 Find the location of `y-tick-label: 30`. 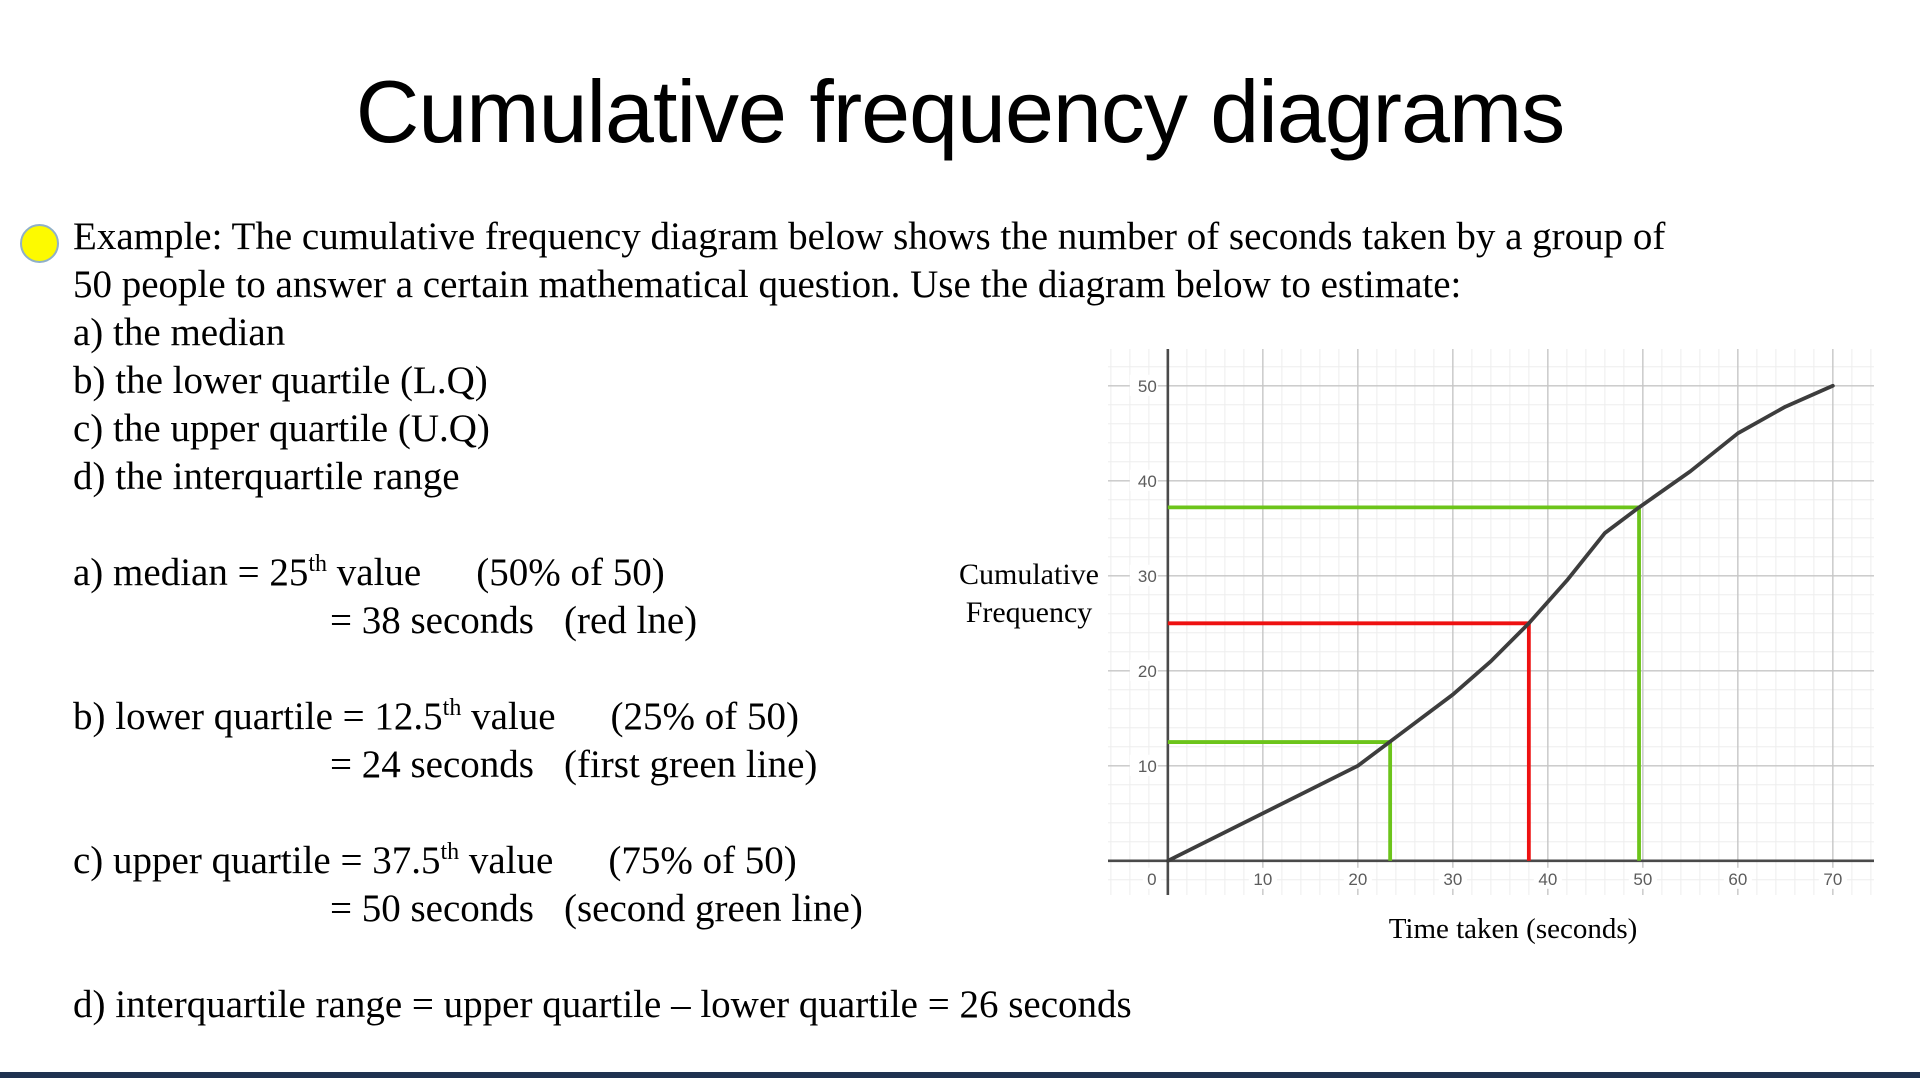

y-tick-label: 30 is located at coordinates (1147, 576).